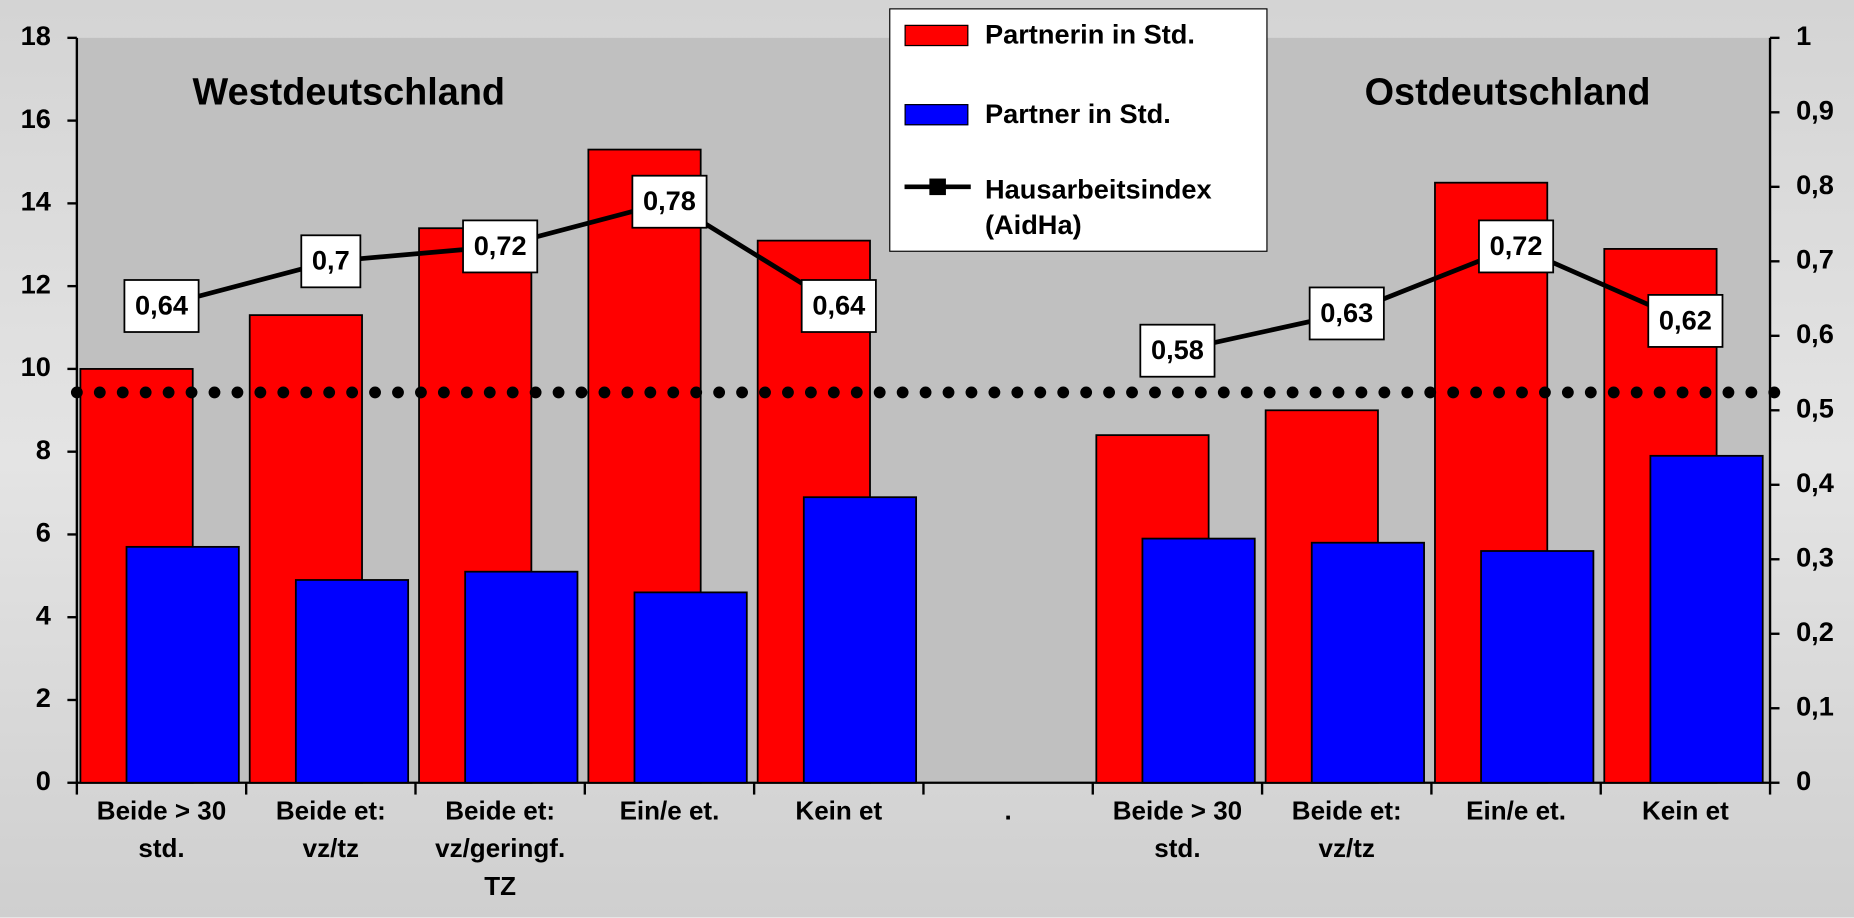 The image size is (1854, 918). Describe the element at coordinates (36, 283) in the screenshot. I see `y-tick-label: 12` at that location.